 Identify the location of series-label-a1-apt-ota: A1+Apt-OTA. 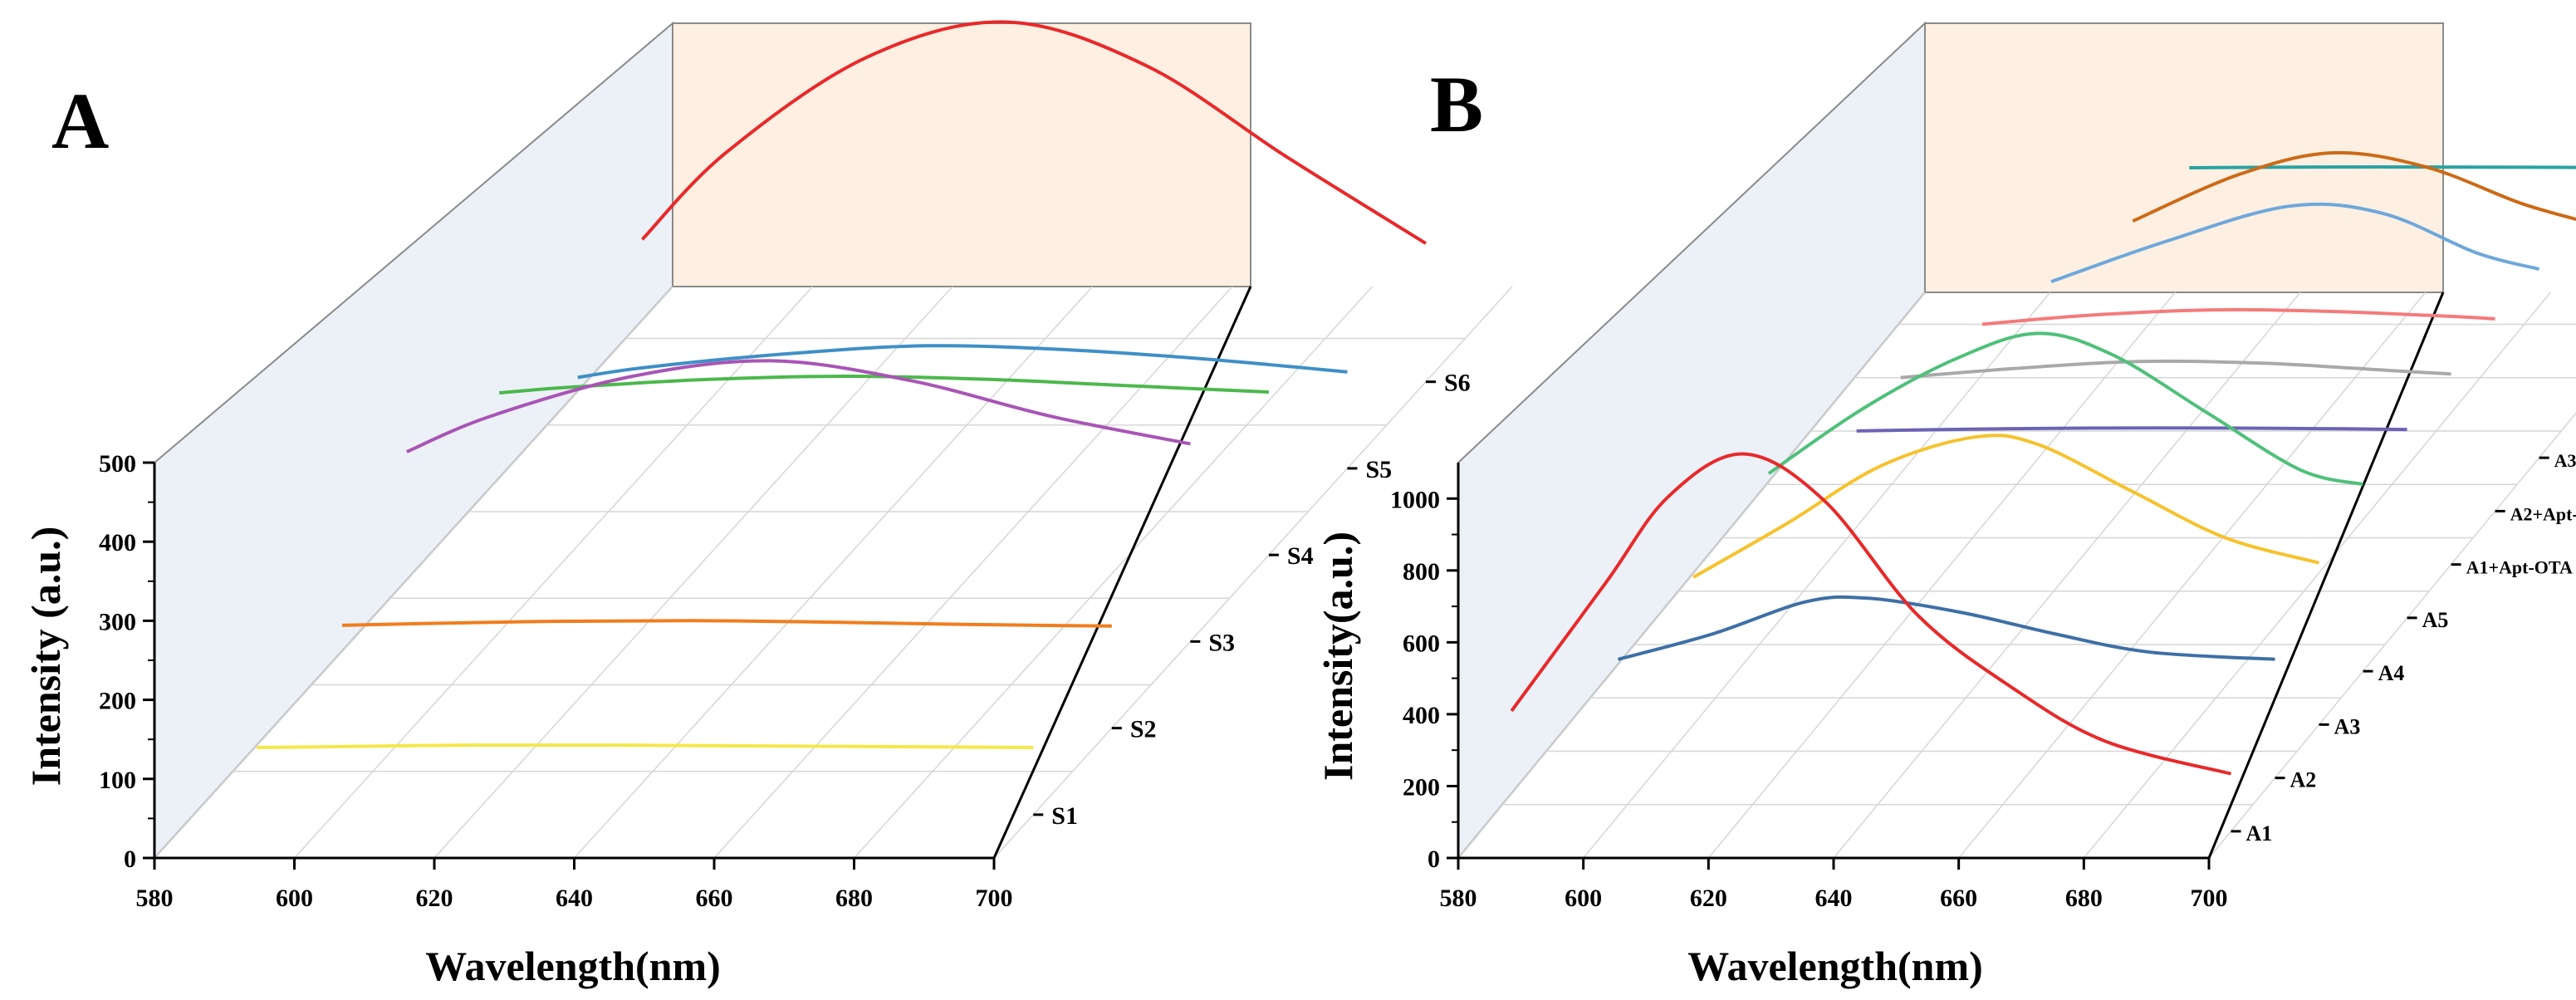
(2520, 567).